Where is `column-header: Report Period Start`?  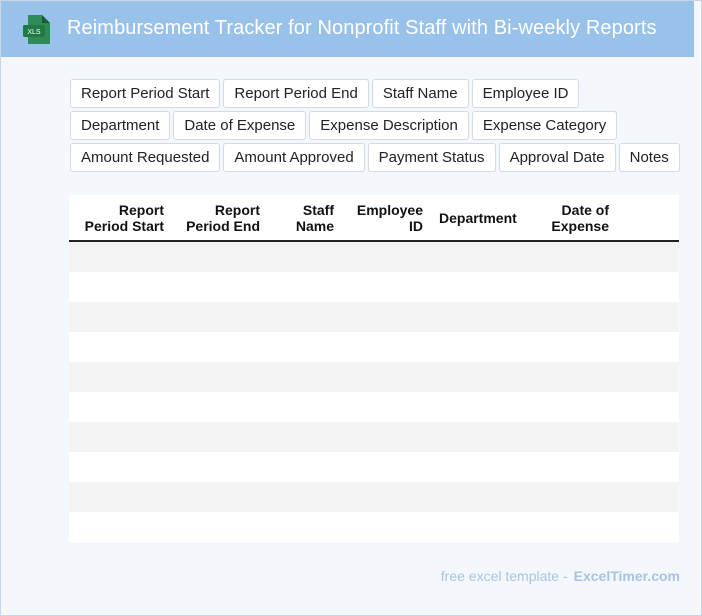 column-header: Report Period Start is located at coordinates (120, 218).